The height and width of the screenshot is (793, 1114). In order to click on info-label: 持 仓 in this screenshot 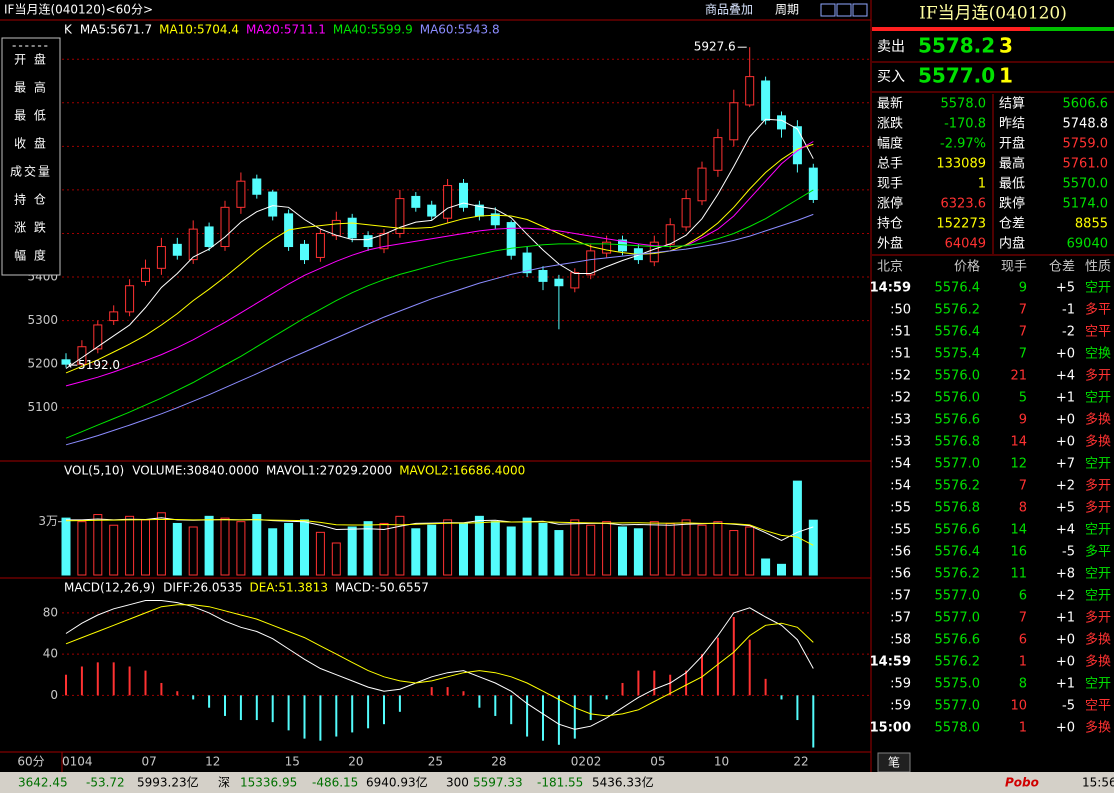, I will do `click(31, 199)`.